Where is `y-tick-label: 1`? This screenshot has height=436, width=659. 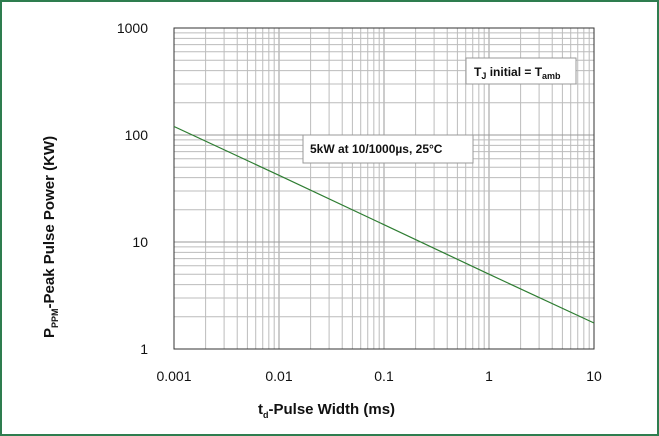
y-tick-label: 1 is located at coordinates (144, 349).